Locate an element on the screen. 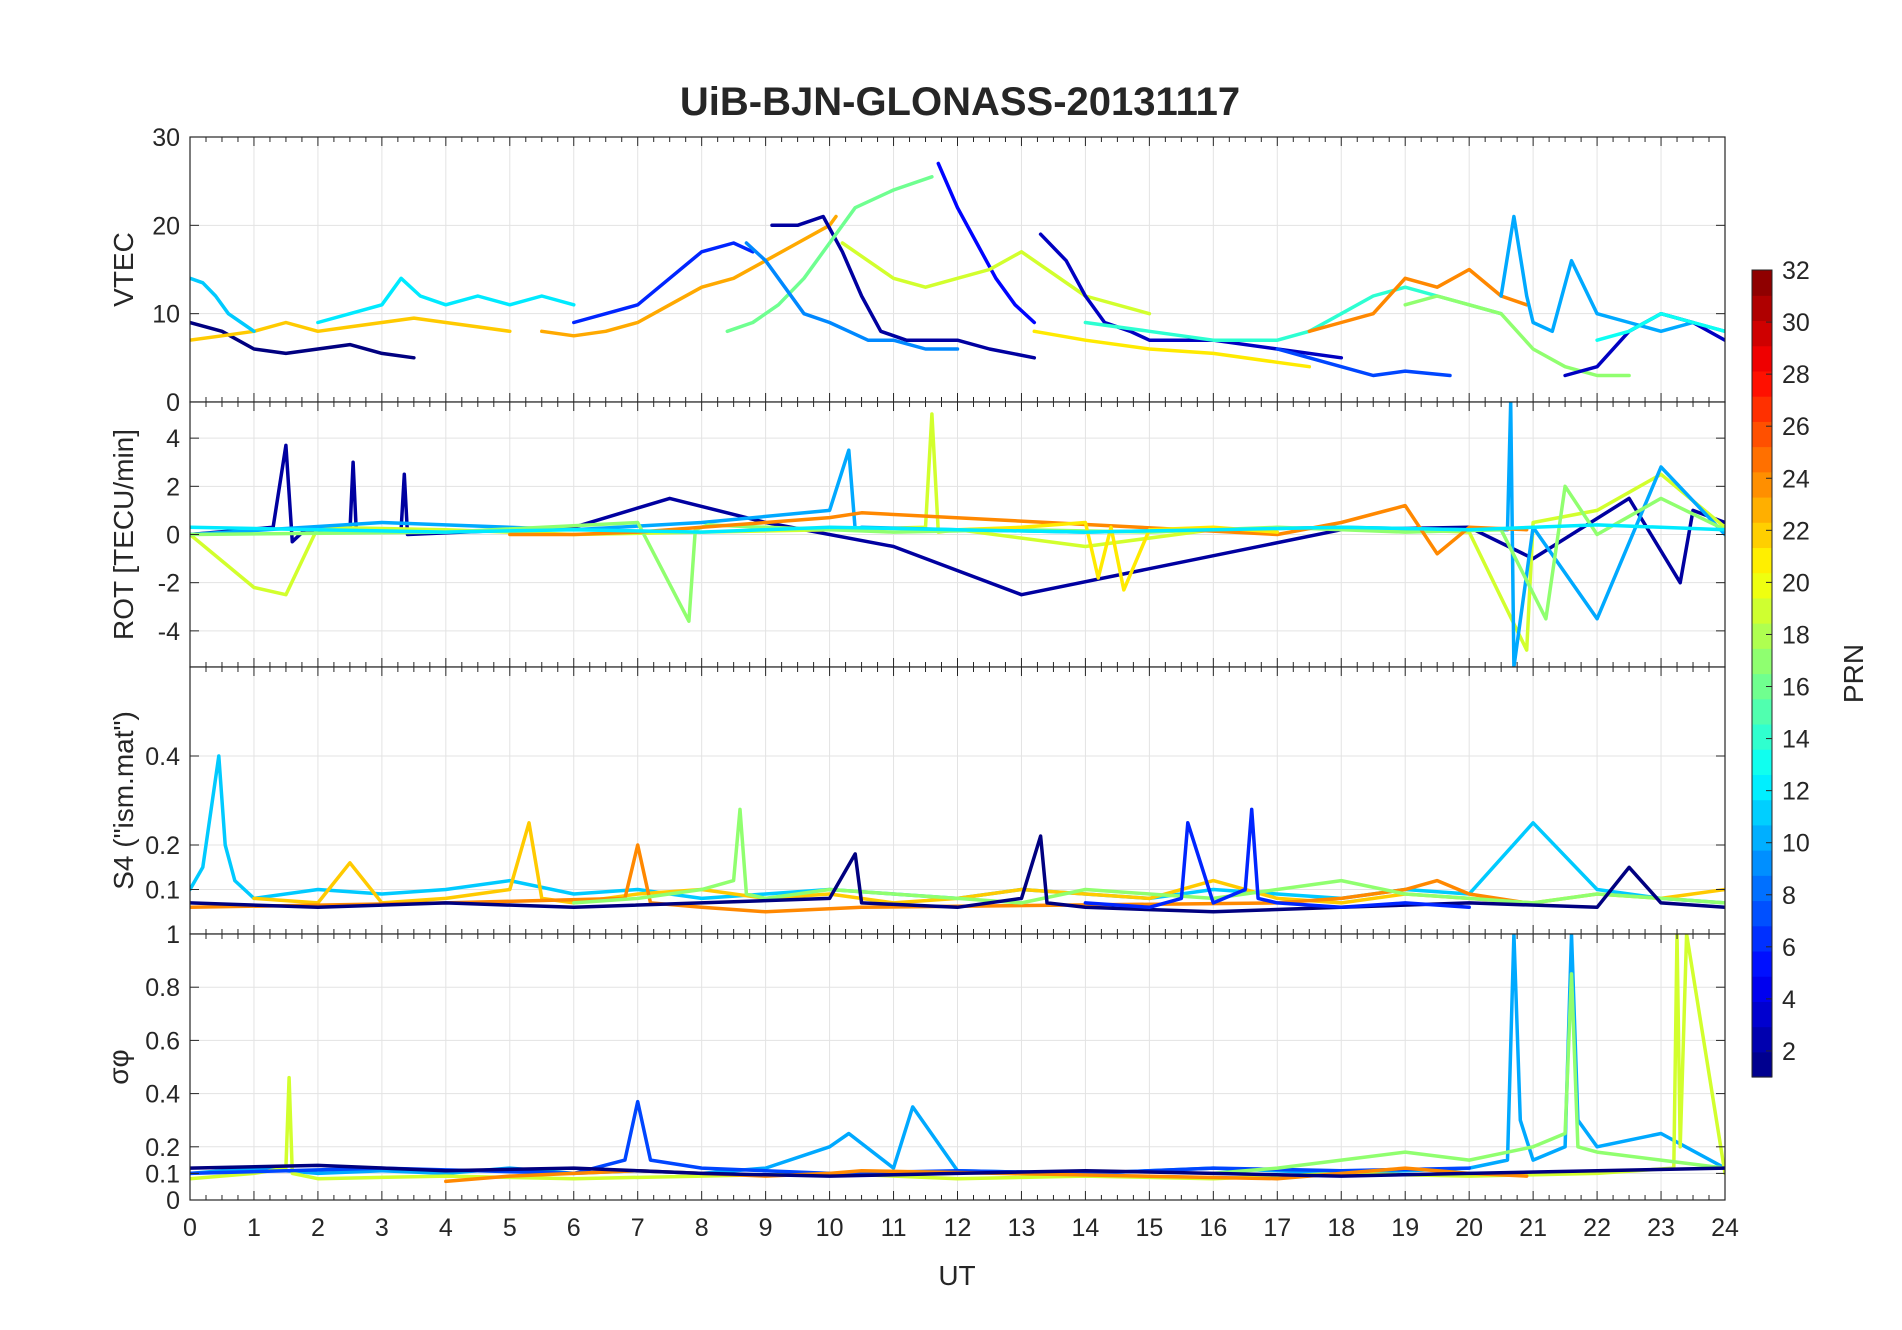  colorbar-tick-label: 24 is located at coordinates (1796, 479).